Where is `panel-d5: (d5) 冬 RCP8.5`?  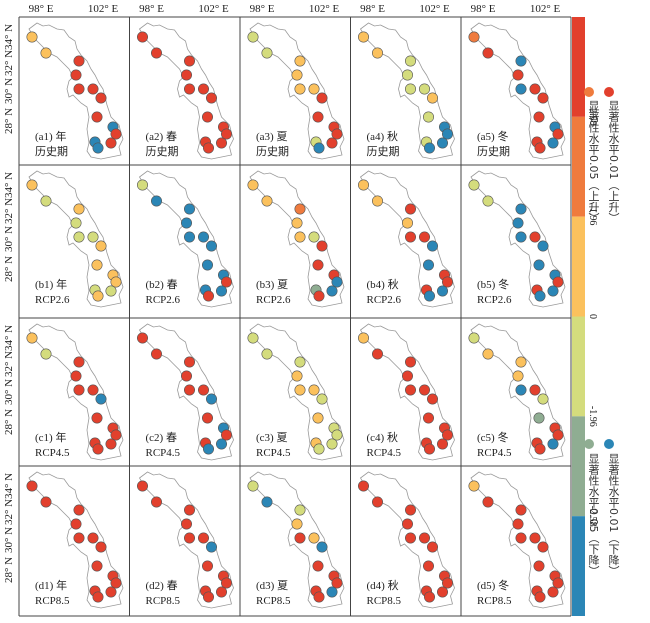 panel-d5: (d5) 冬 RCP8.5 is located at coordinates (517, 540).